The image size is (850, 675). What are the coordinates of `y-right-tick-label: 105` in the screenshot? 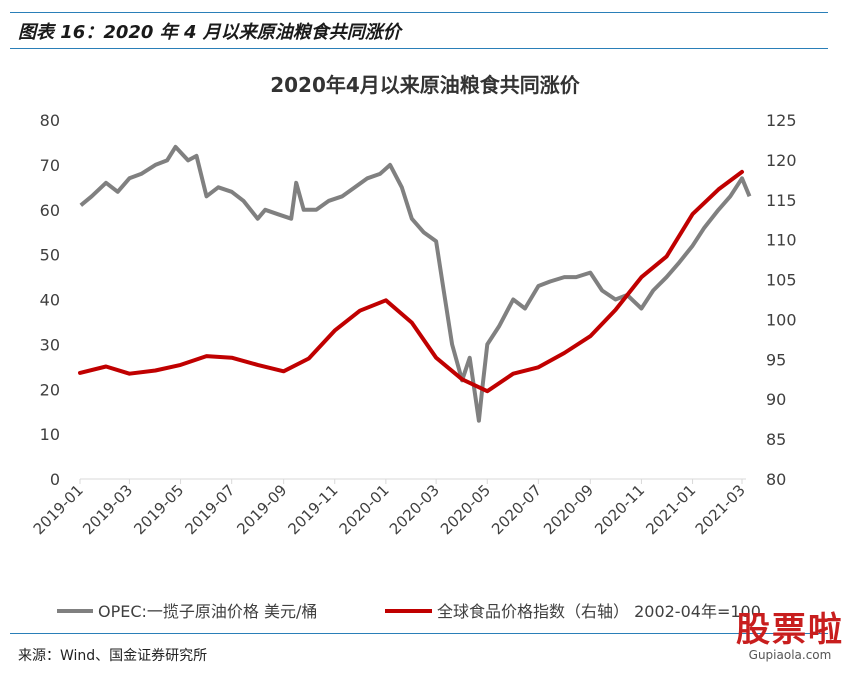 It's located at (781, 280).